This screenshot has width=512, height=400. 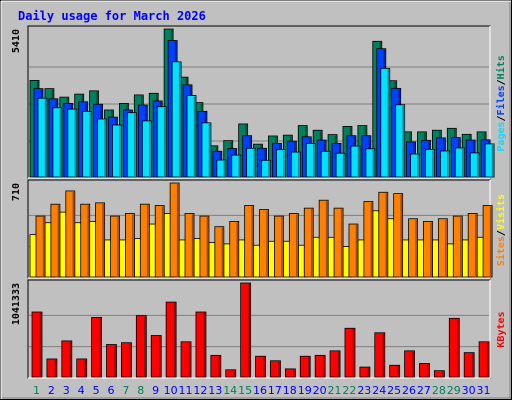 I want to click on x-tick-label-2: 2, so click(x=51, y=390).